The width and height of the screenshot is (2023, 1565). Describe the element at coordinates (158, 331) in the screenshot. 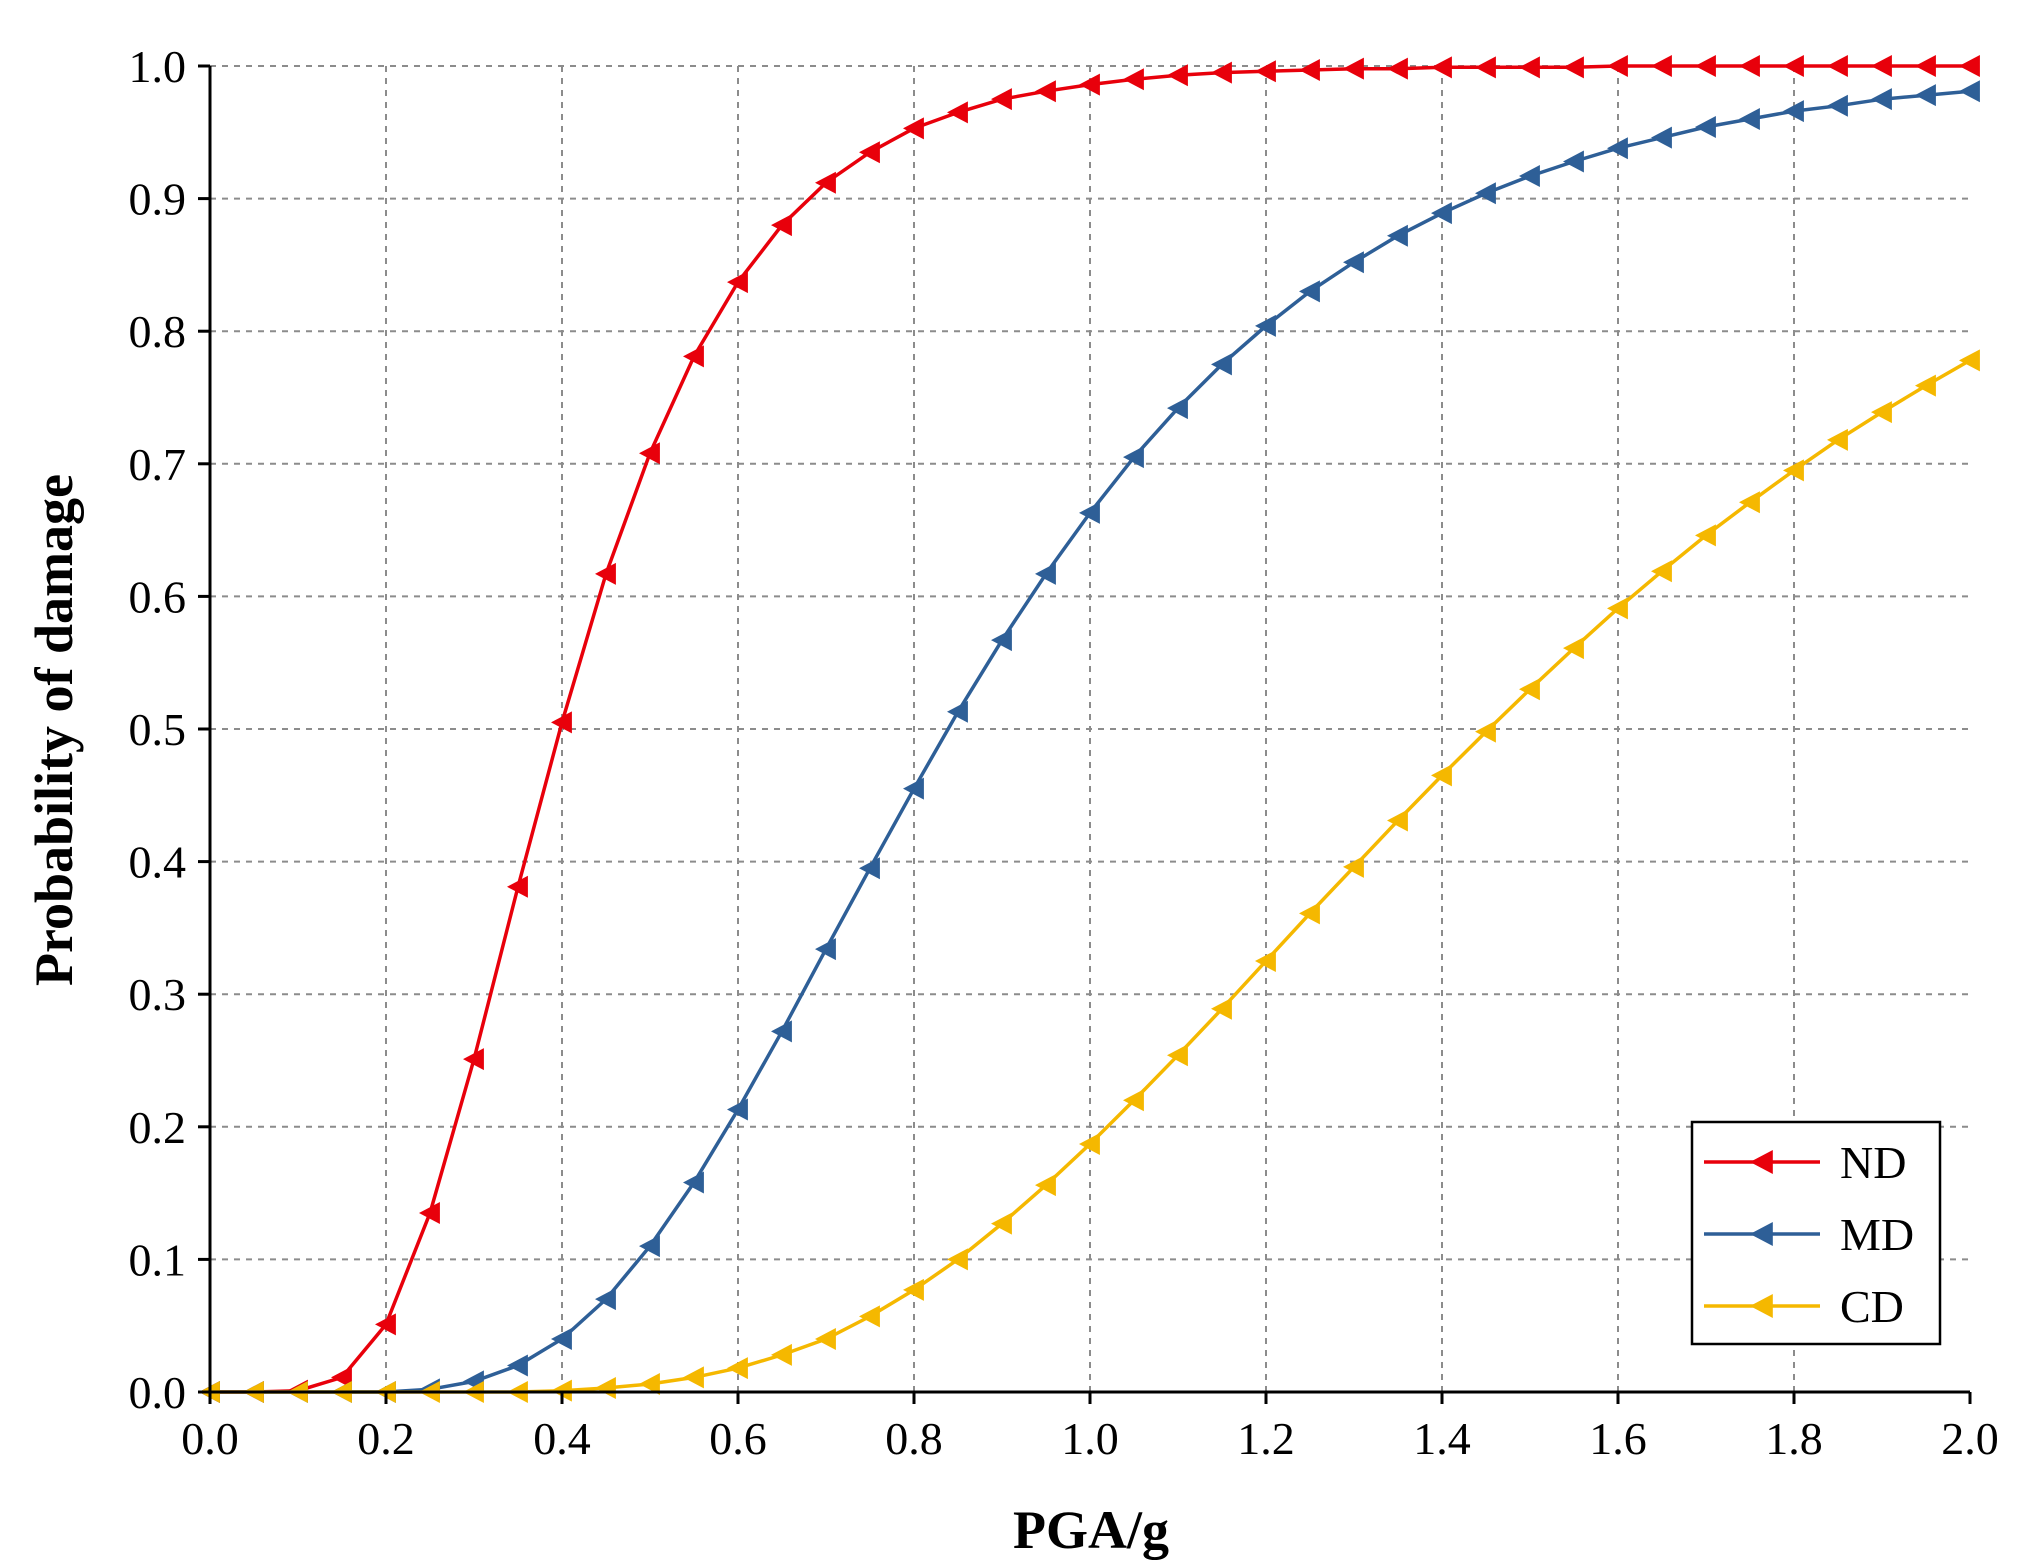

I see `y-tick-label: 0.8` at that location.